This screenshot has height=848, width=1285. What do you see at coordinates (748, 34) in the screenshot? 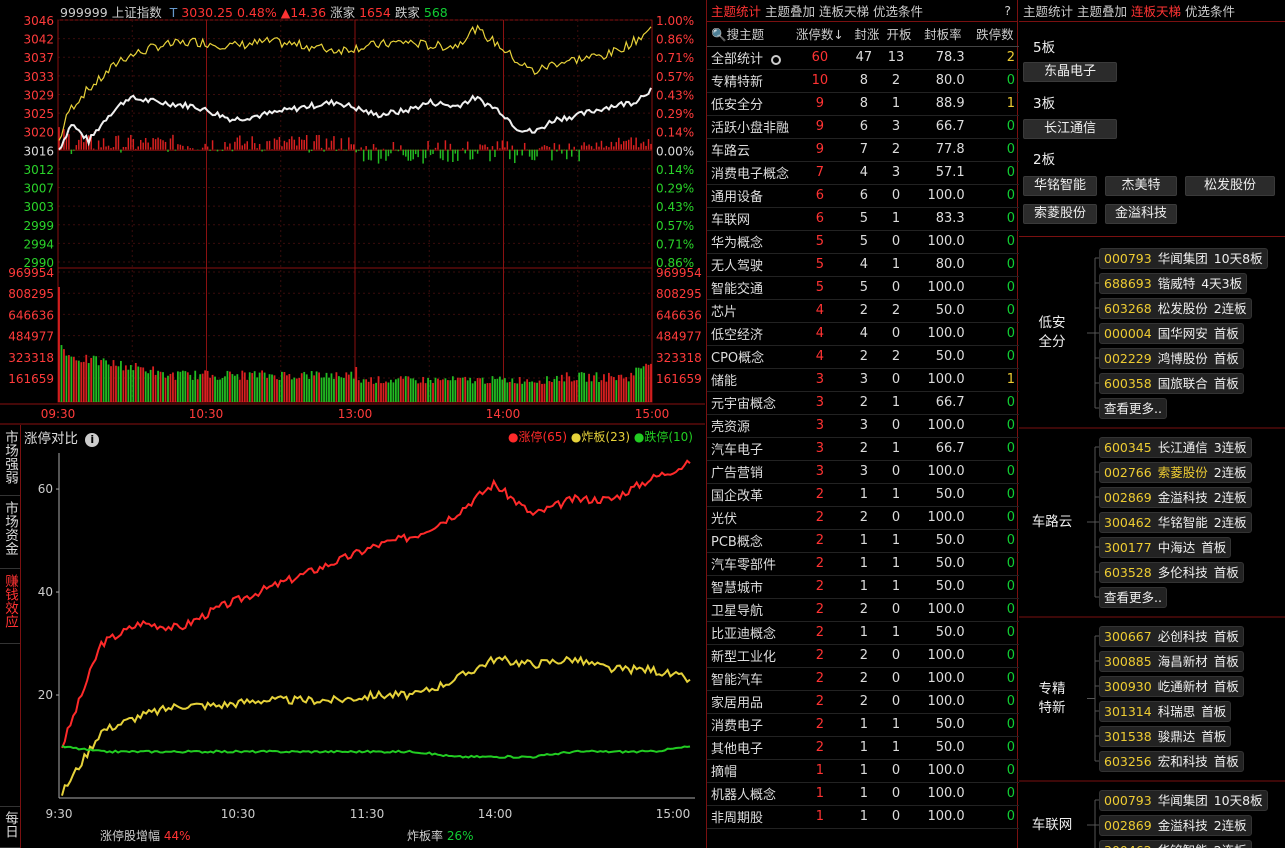
I see `search-theme: 🔍搜主题` at bounding box center [748, 34].